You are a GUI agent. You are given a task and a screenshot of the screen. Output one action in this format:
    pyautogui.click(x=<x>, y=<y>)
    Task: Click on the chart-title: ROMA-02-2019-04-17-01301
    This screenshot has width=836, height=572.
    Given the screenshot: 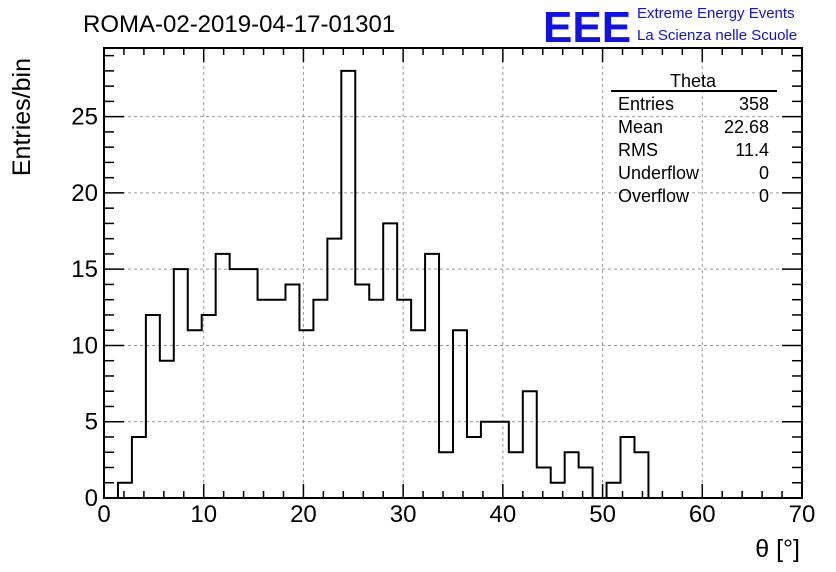 What is the action you would take?
    pyautogui.click(x=239, y=24)
    